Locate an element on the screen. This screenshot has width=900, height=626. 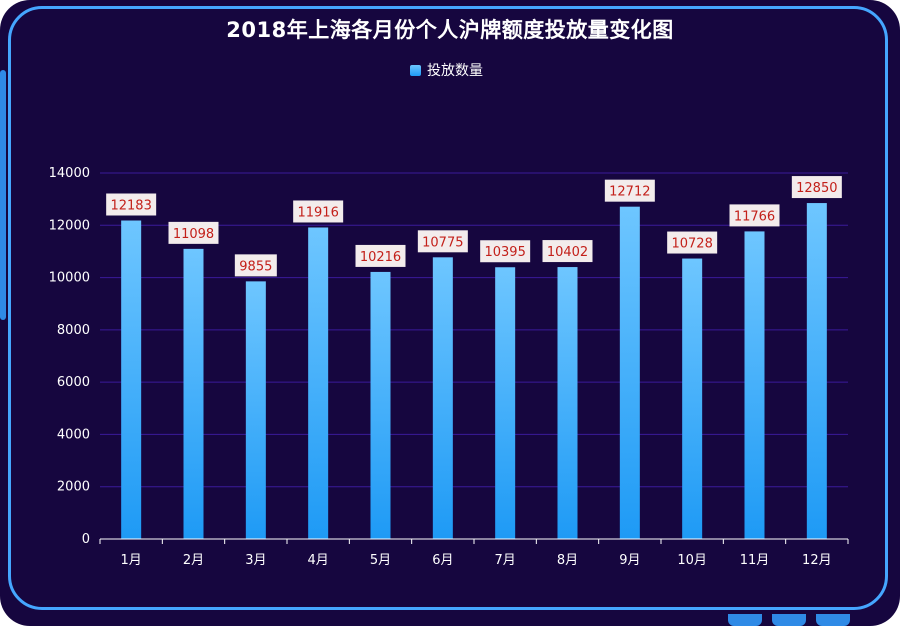
y-tick-label: 14000 is located at coordinates (69, 173).